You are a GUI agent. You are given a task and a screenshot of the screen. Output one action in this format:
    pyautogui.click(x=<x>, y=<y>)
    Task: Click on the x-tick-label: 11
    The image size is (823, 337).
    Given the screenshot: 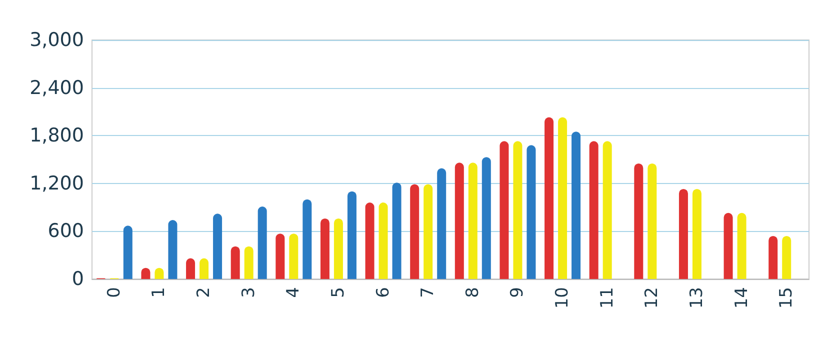 What is the action you would take?
    pyautogui.click(x=607, y=298)
    